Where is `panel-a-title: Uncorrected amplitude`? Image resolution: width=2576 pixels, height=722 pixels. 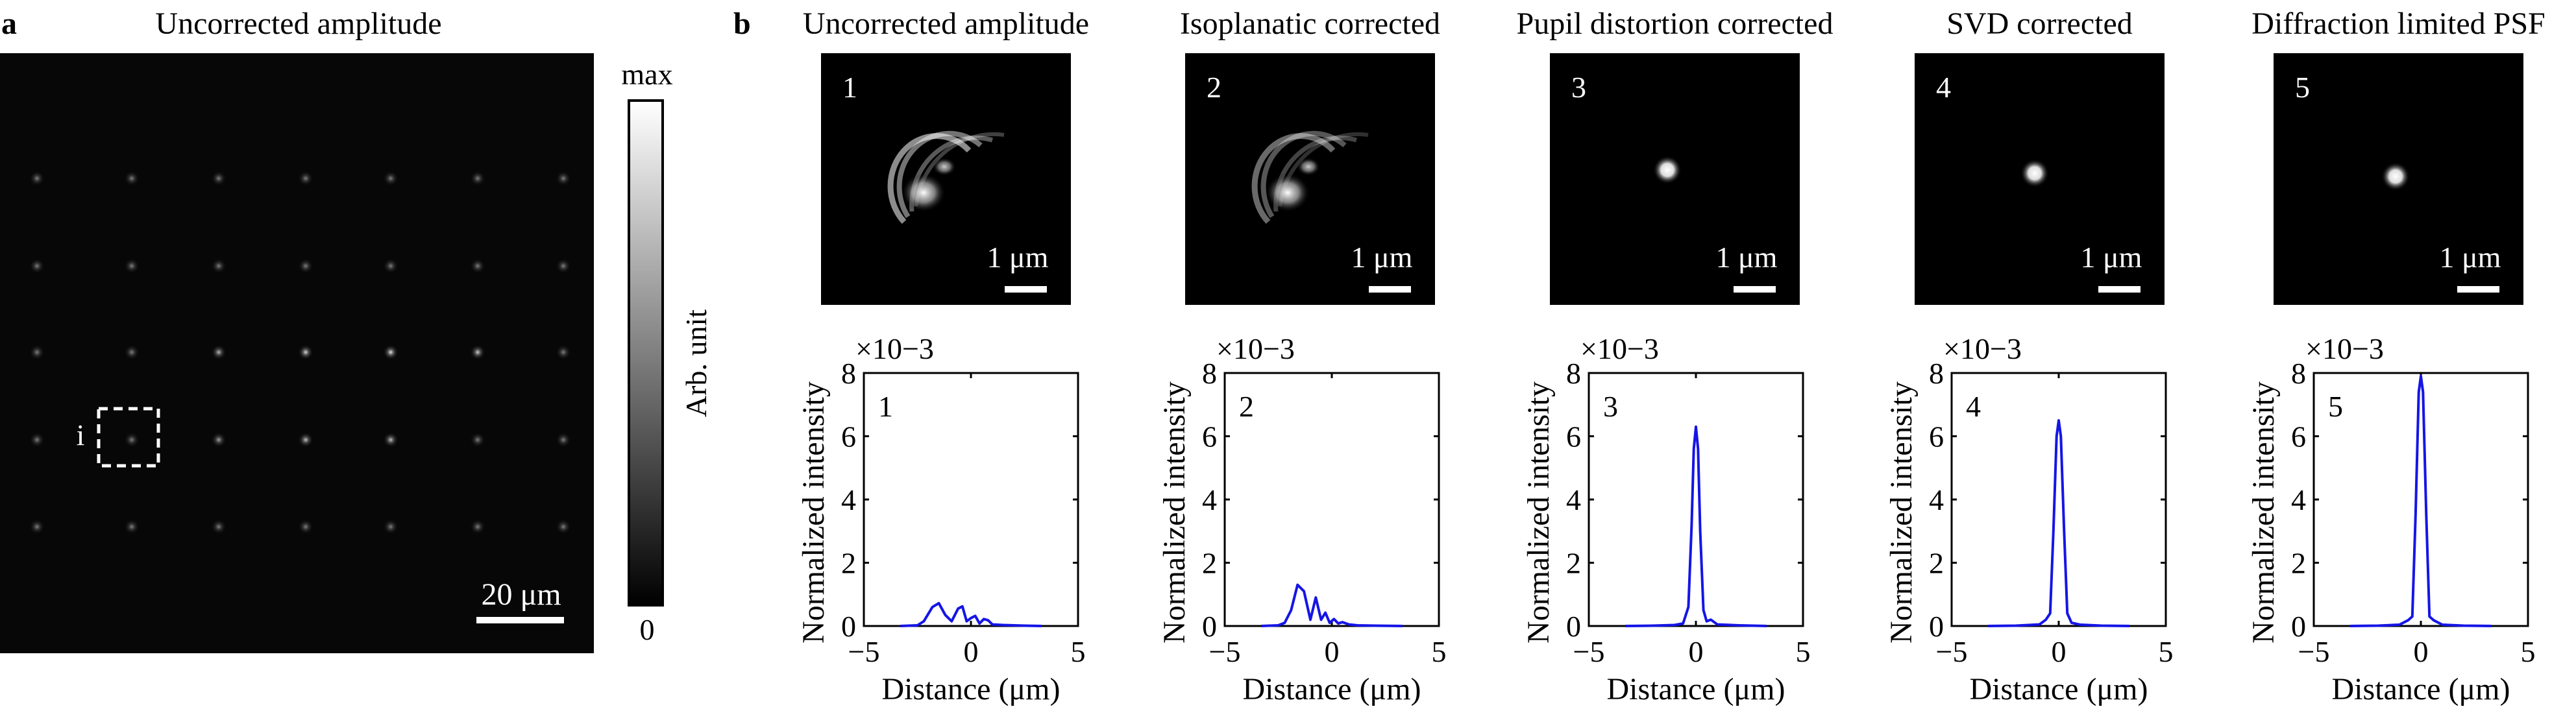 panel-a-title: Uncorrected amplitude is located at coordinates (298, 23).